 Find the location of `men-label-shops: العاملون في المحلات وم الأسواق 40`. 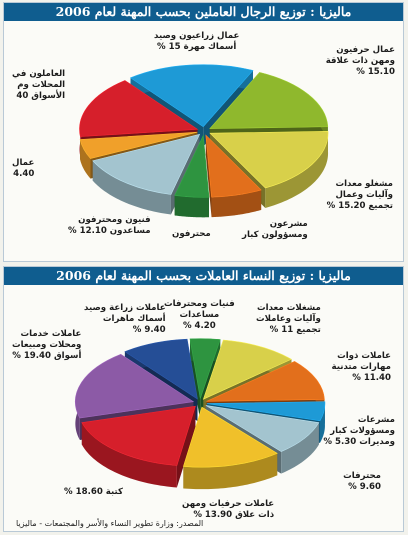

men-label-shops: العاملون في المحلات وم الأسواق 40 is located at coordinates (39, 85).